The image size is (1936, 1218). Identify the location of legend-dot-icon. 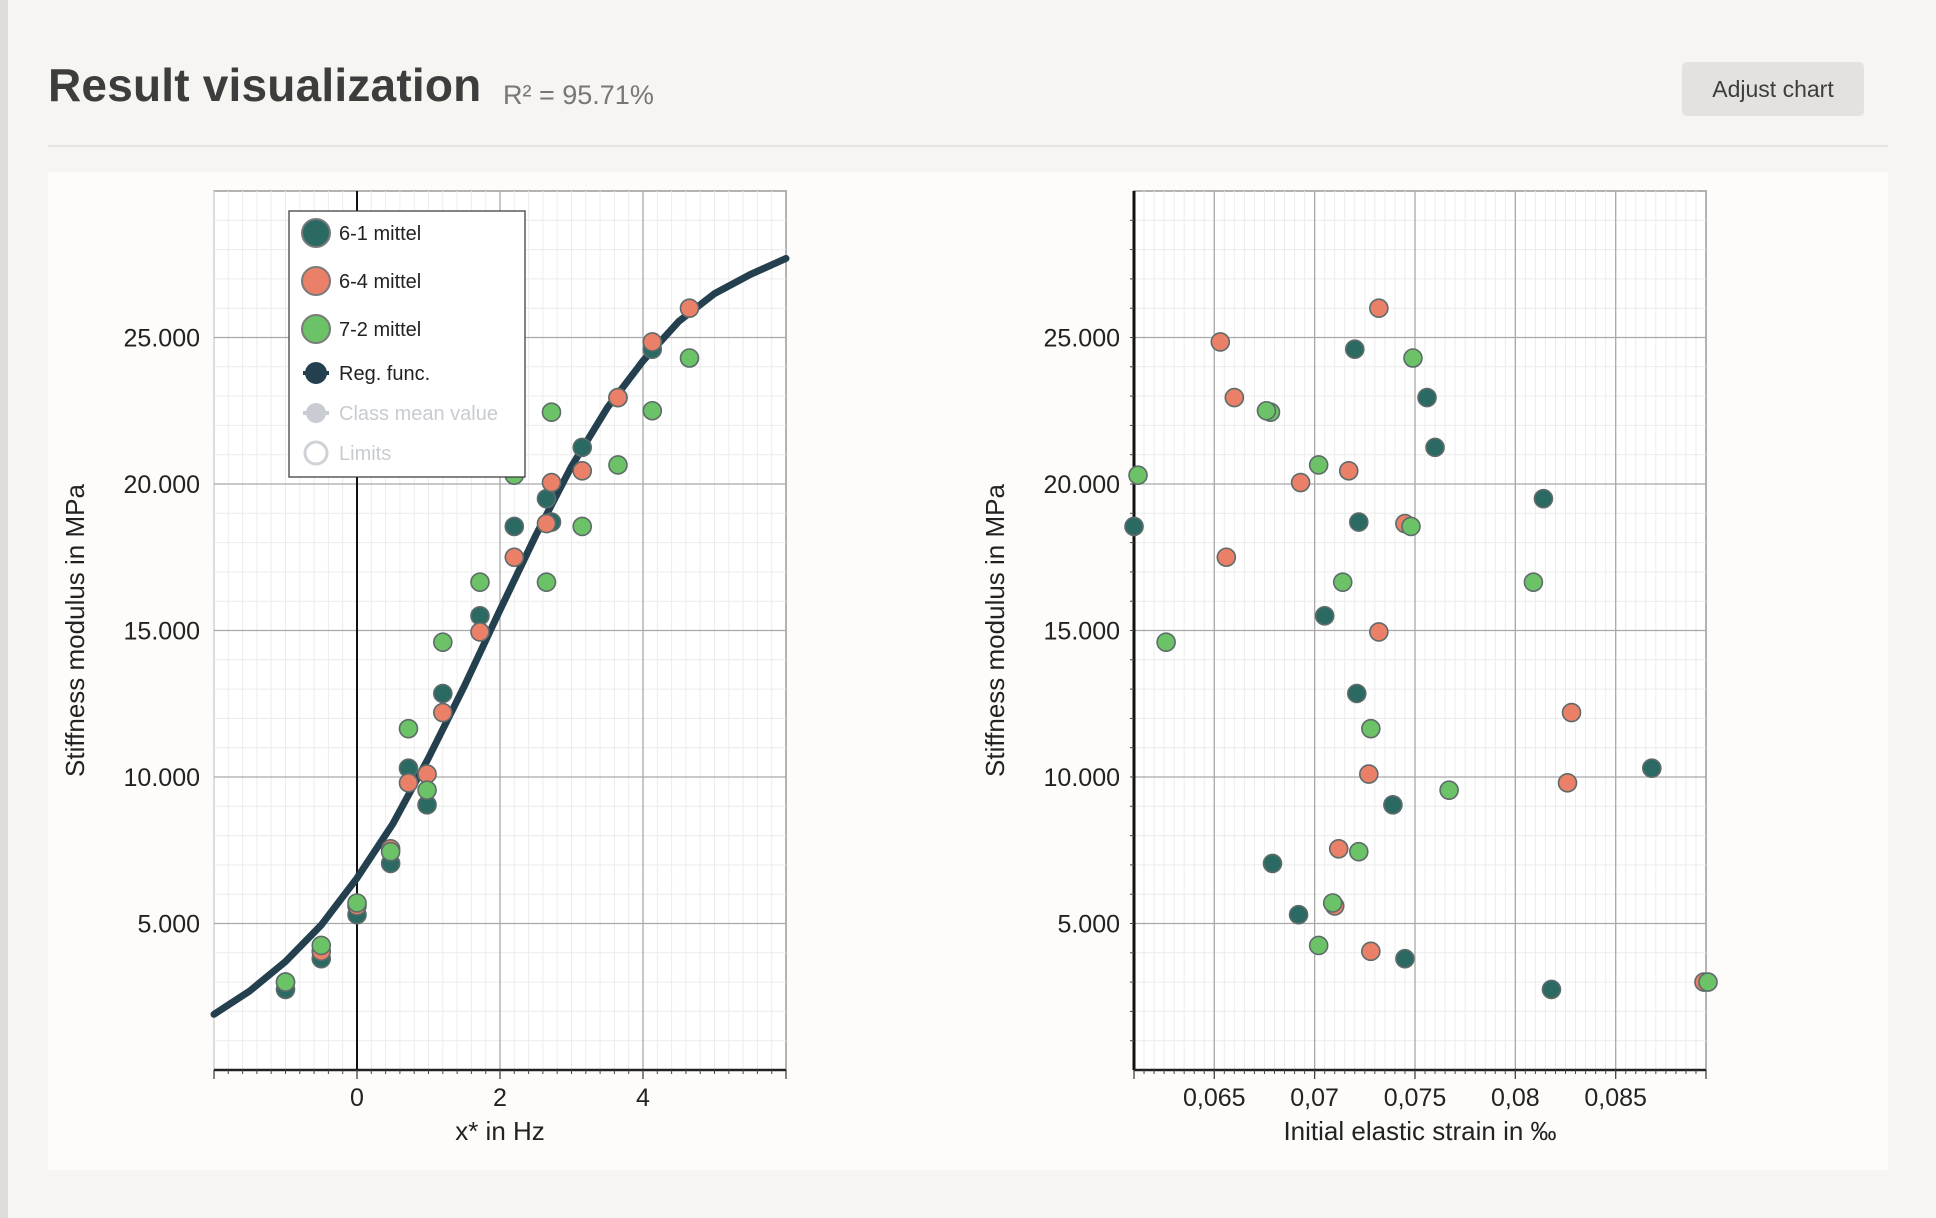
(316, 373).